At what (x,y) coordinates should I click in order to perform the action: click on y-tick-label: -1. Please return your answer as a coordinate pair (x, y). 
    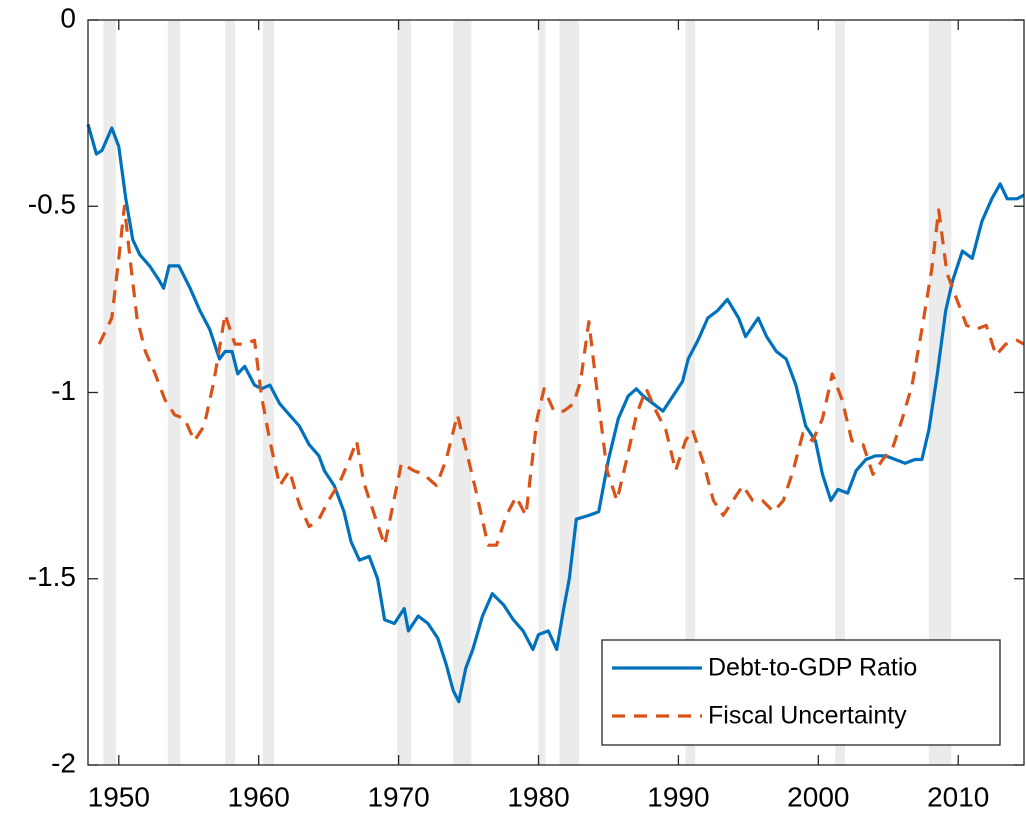
    Looking at the image, I should click on (63, 390).